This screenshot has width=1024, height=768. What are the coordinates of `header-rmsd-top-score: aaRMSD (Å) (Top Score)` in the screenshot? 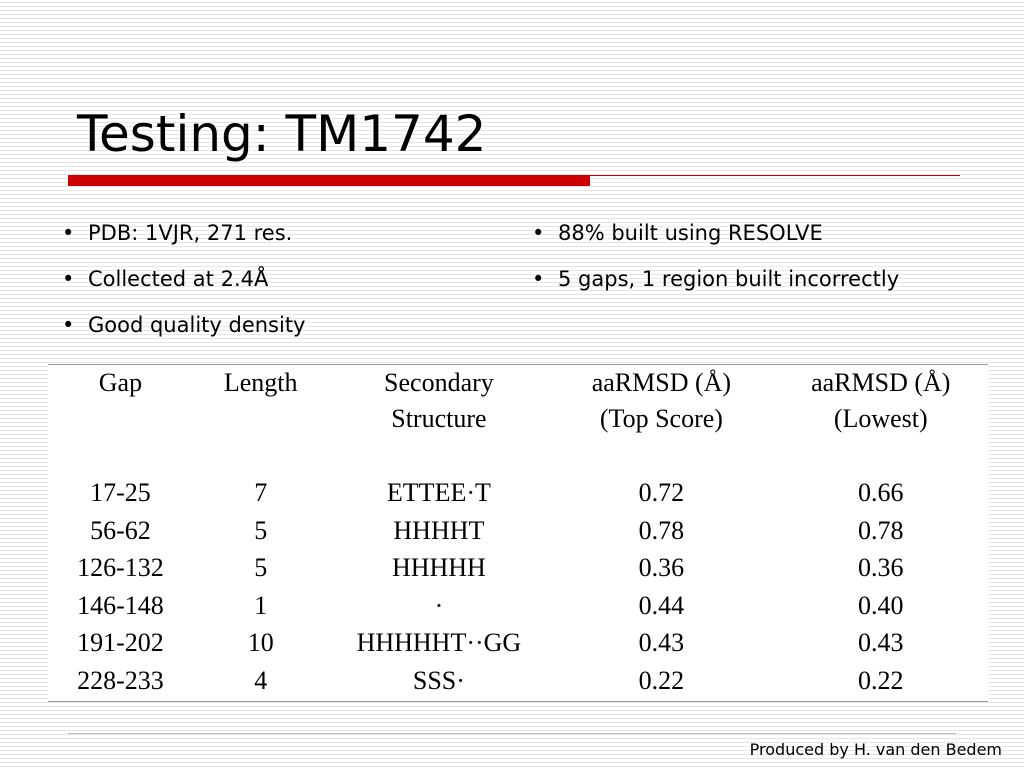 It's located at (661, 419).